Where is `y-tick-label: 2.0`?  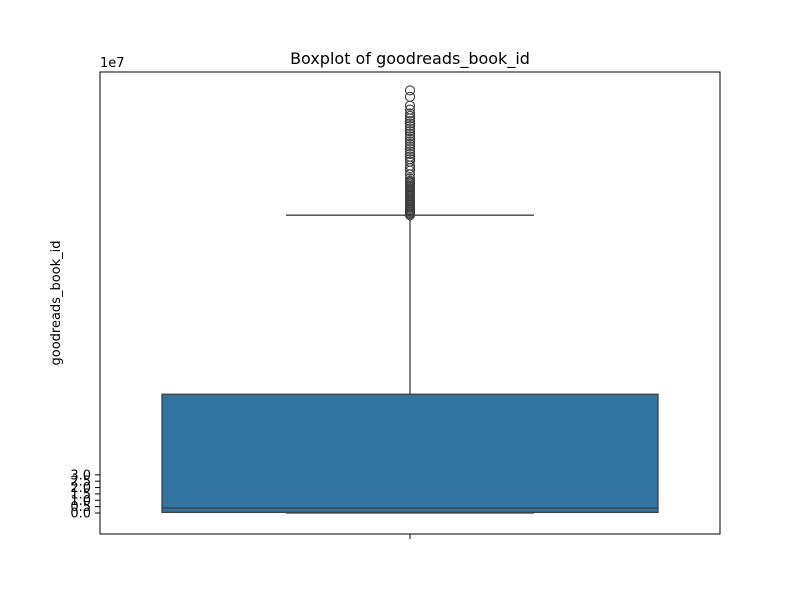
y-tick-label: 2.0 is located at coordinates (80, 488).